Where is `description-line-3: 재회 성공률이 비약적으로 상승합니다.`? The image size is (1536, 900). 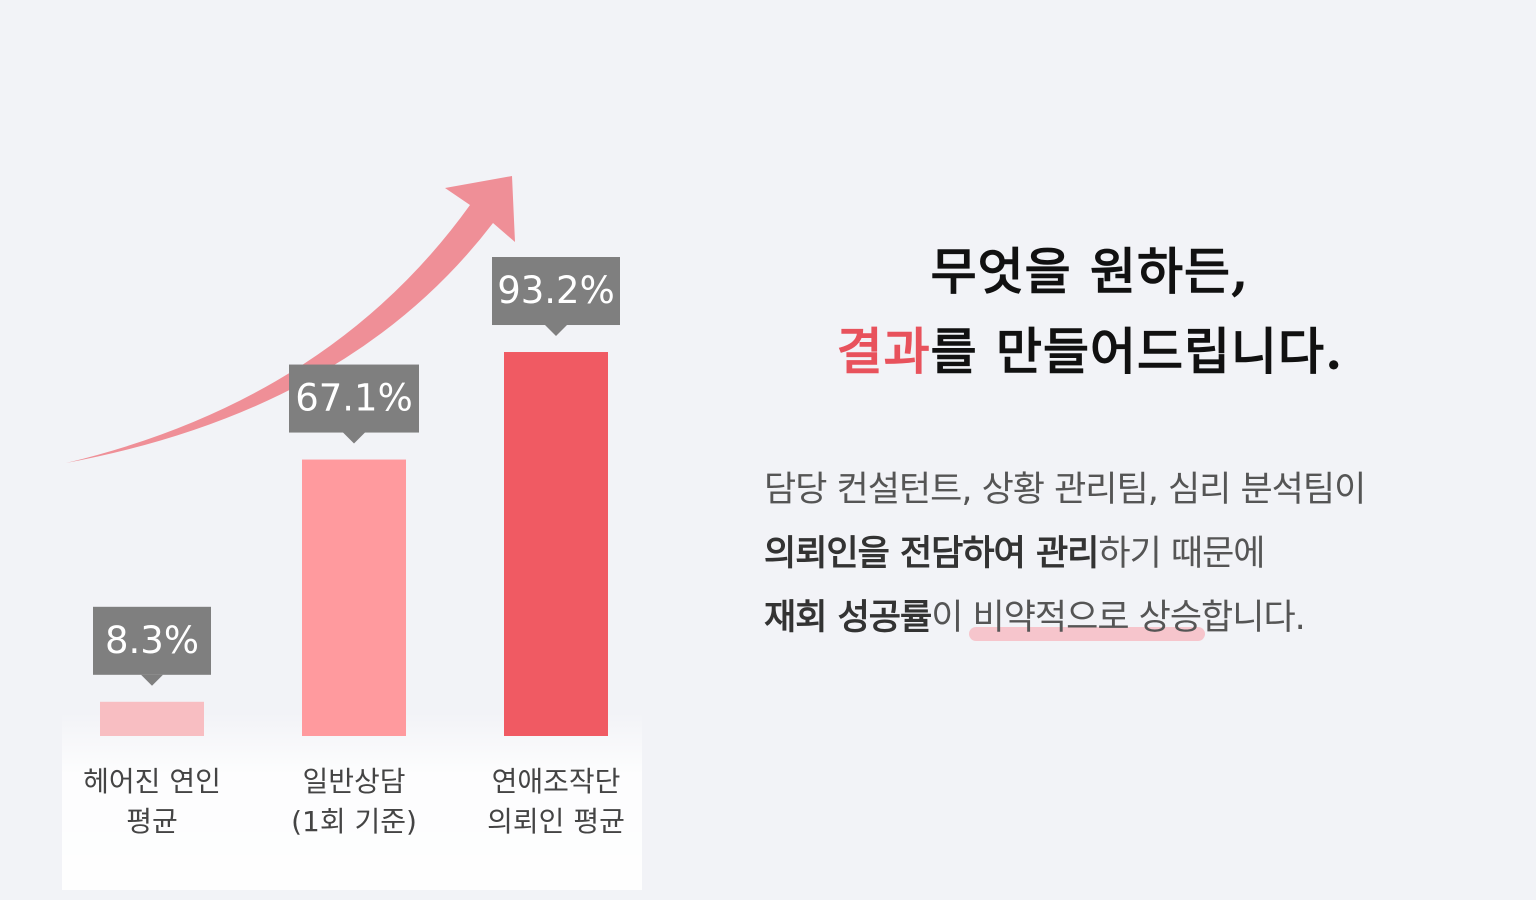 description-line-3: 재회 성공률이 비약적으로 상승합니다. is located at coordinates (1134, 618).